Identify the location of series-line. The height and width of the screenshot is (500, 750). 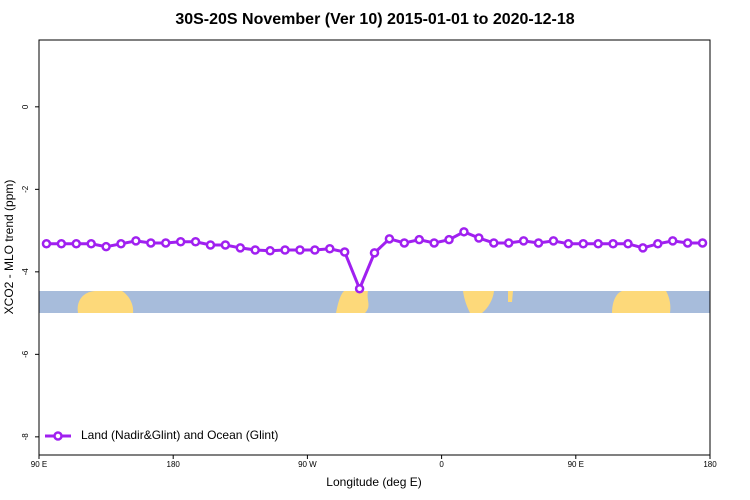
(374, 261).